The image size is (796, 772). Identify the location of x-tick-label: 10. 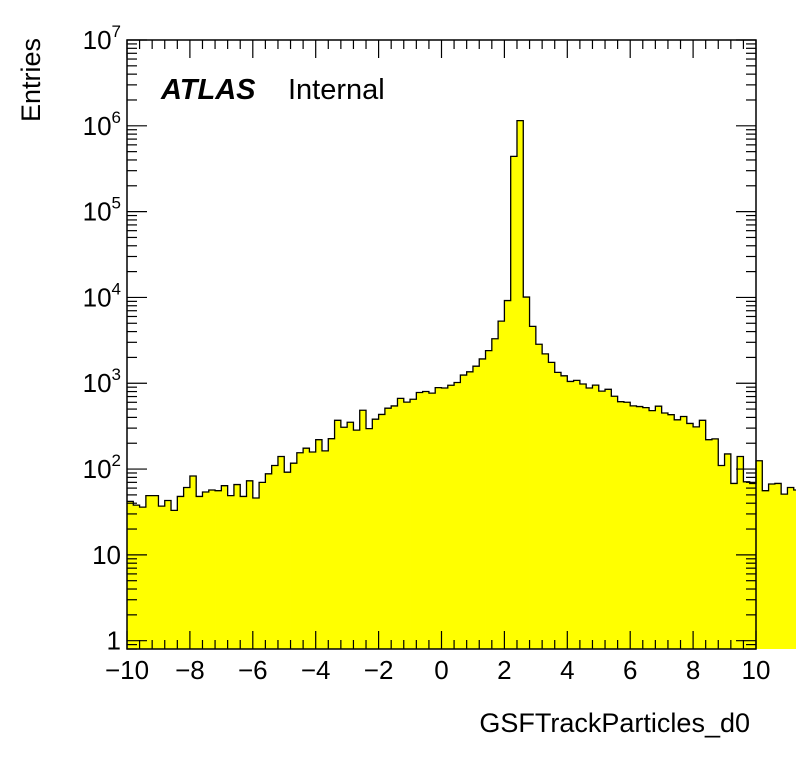
(756, 670).